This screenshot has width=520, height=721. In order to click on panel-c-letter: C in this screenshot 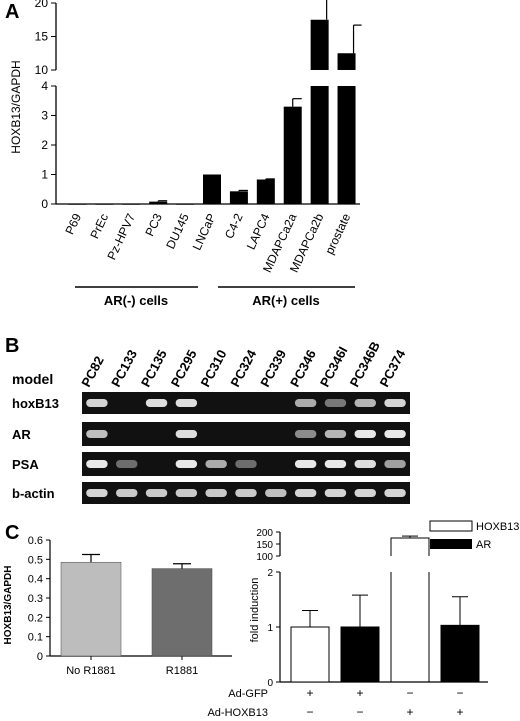, I will do `click(12, 533)`.